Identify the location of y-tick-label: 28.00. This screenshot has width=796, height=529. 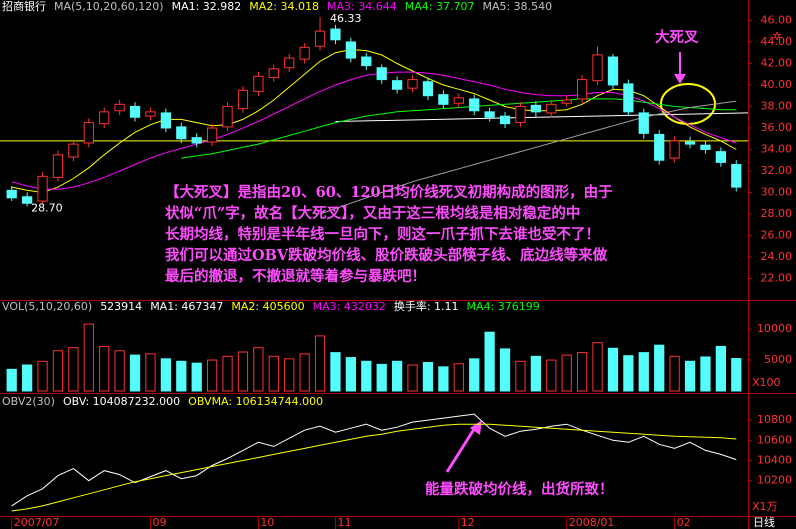
(777, 213).